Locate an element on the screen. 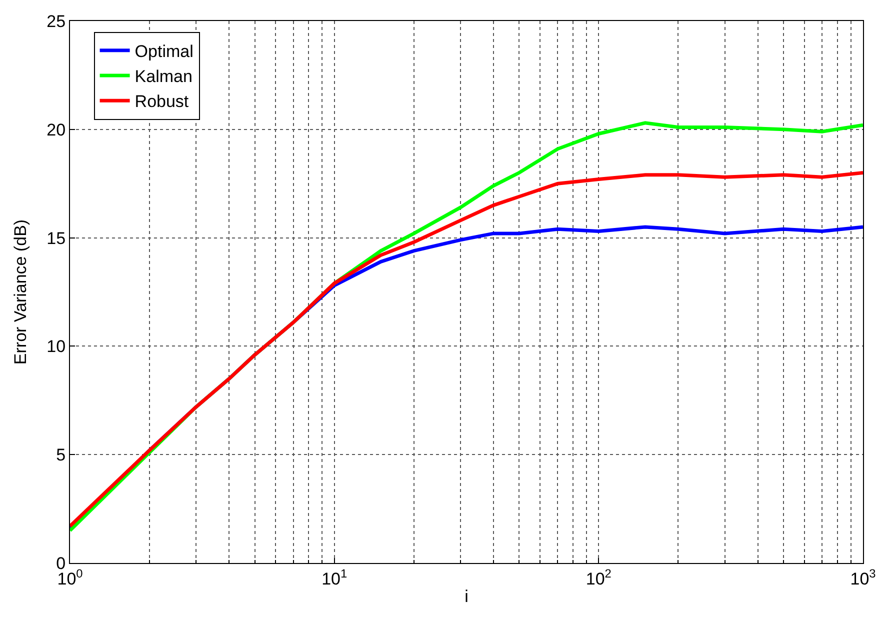 The height and width of the screenshot is (618, 888). y-axis-title: Error Variance (dB) is located at coordinates (20, 292).